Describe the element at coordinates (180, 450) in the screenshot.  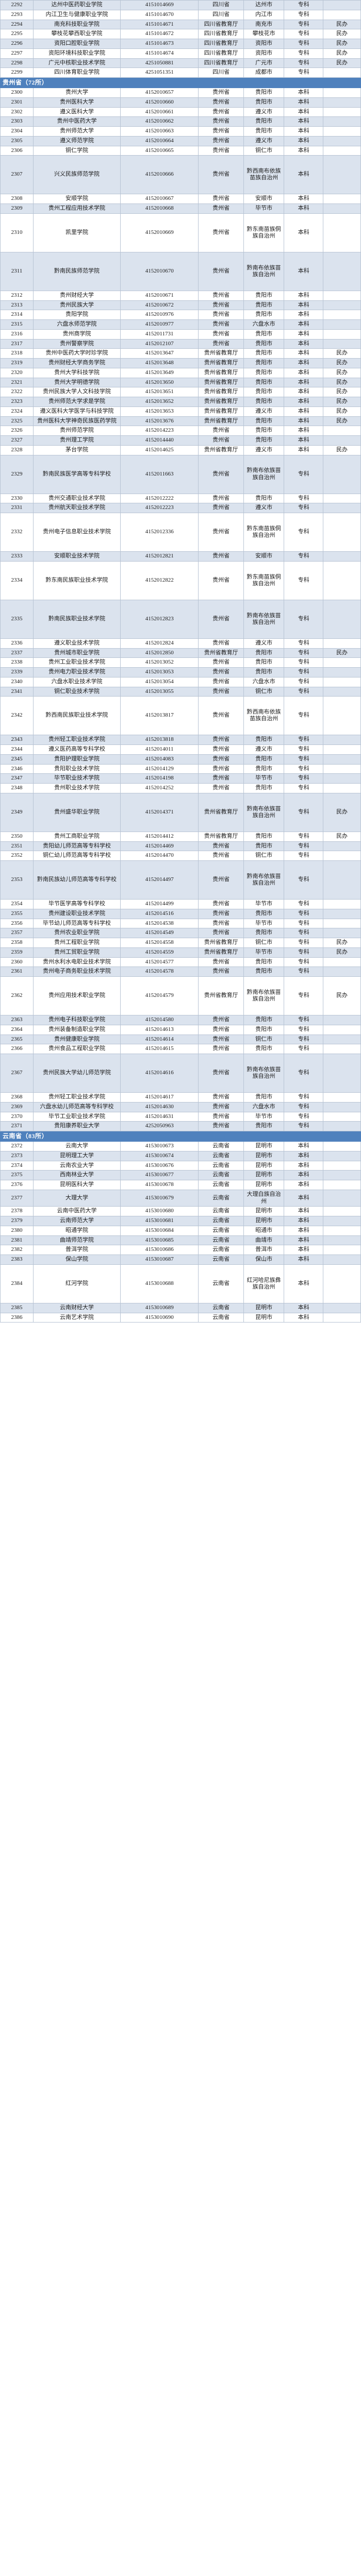
I see `table-row: 2328 茅台学院 4152014625 贵州省教育厅 遵义市 本科 民办` at that location.